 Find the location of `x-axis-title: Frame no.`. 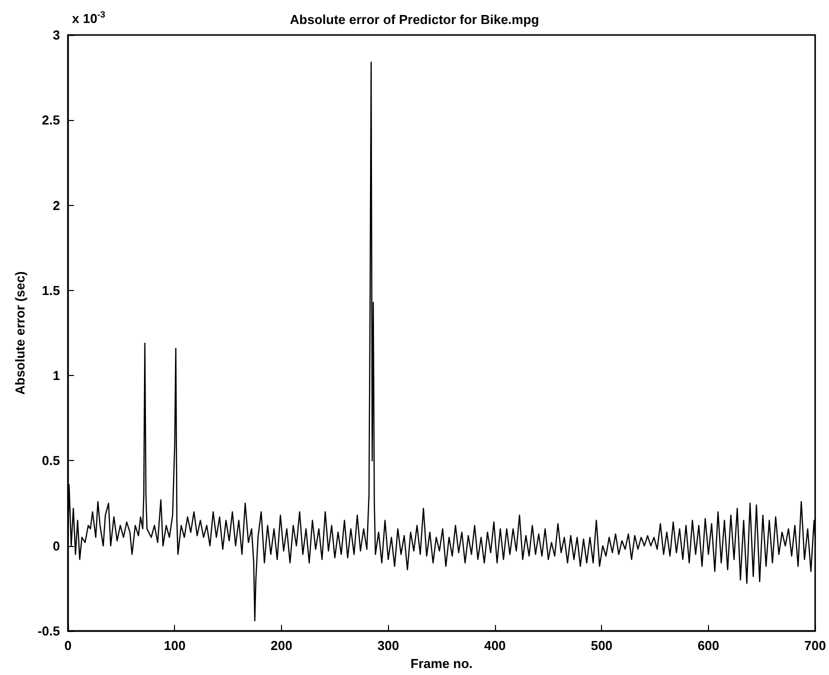

x-axis-title: Frame no. is located at coordinates (441, 663).